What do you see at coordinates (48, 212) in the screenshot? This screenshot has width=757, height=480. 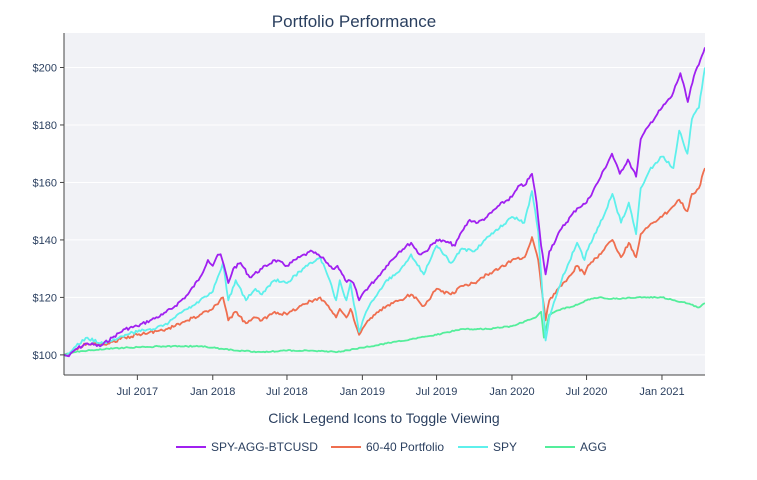 I see `y-axis-ticks: $100 $120 $140 $160 $180 $200` at bounding box center [48, 212].